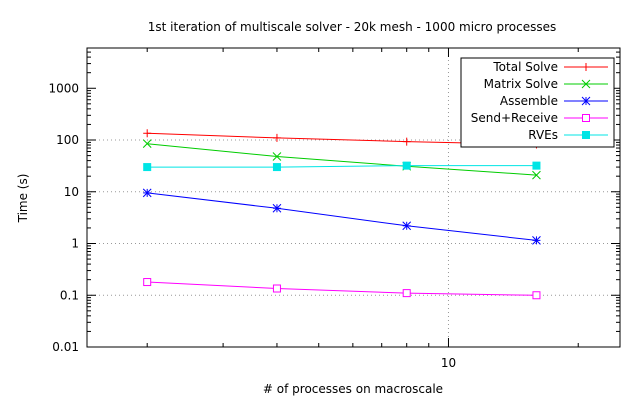  What do you see at coordinates (65, 347) in the screenshot?
I see `y-tick-label: 0.01` at bounding box center [65, 347].